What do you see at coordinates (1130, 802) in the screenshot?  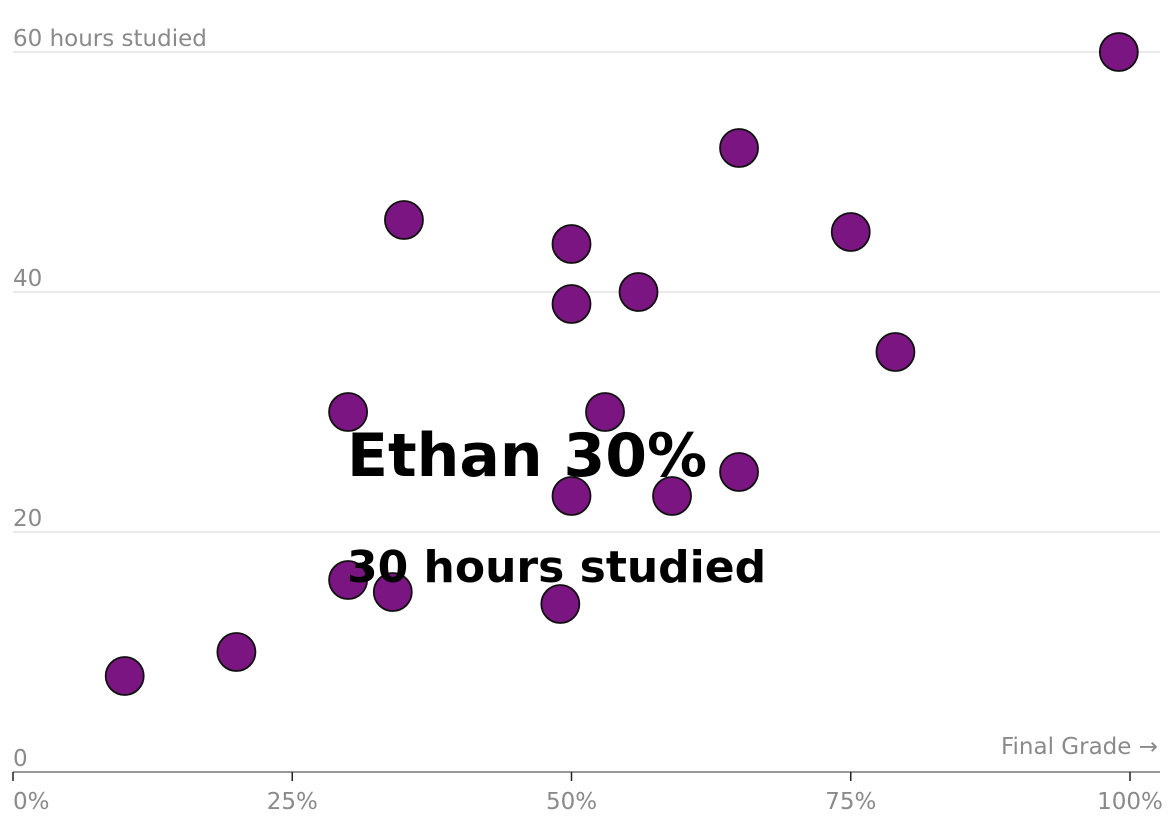 I see `x-tick-label: 100%` at bounding box center [1130, 802].